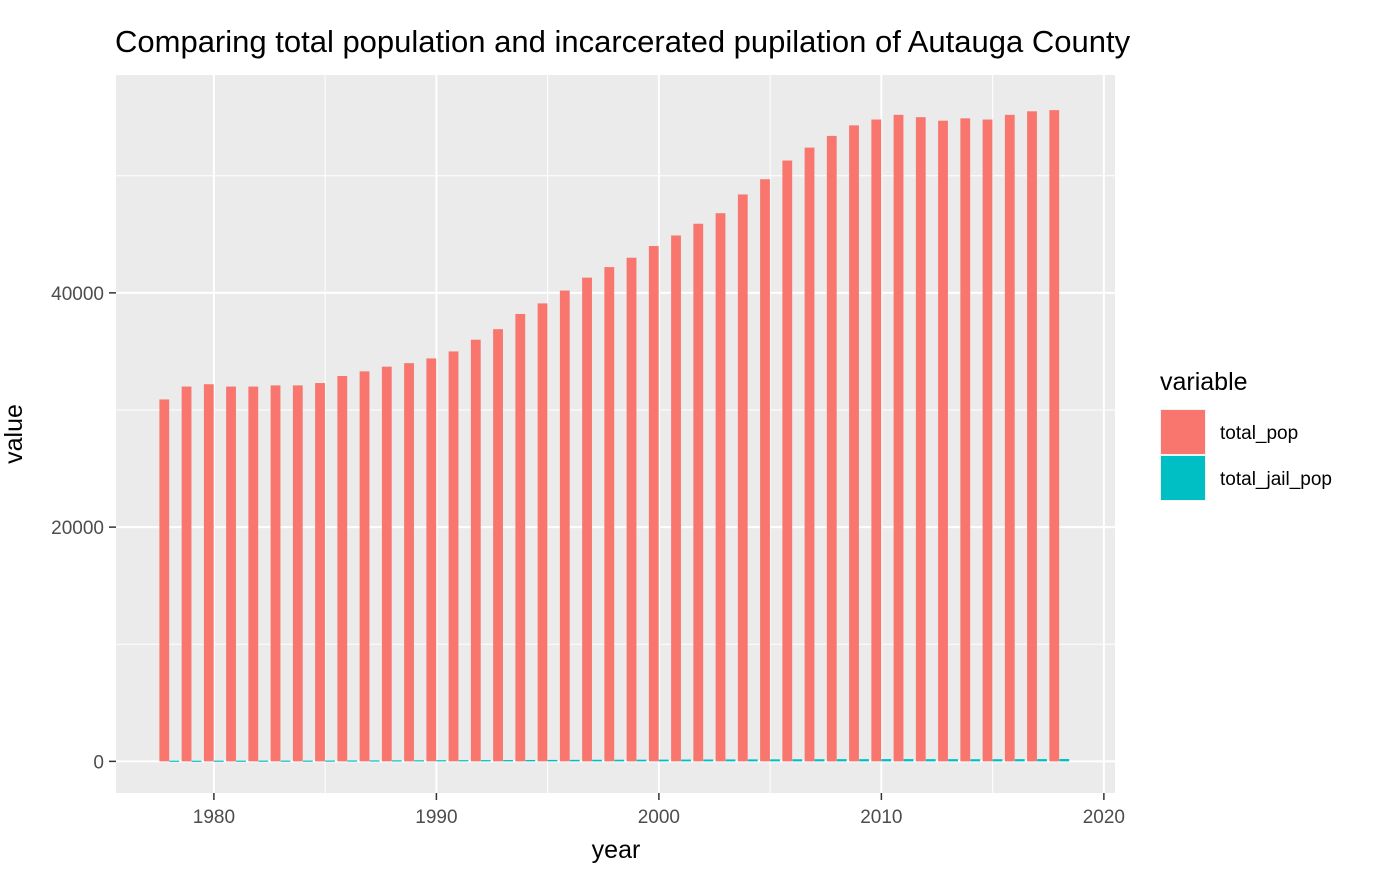  I want to click on bar-total-pop-1994, so click(520, 537).